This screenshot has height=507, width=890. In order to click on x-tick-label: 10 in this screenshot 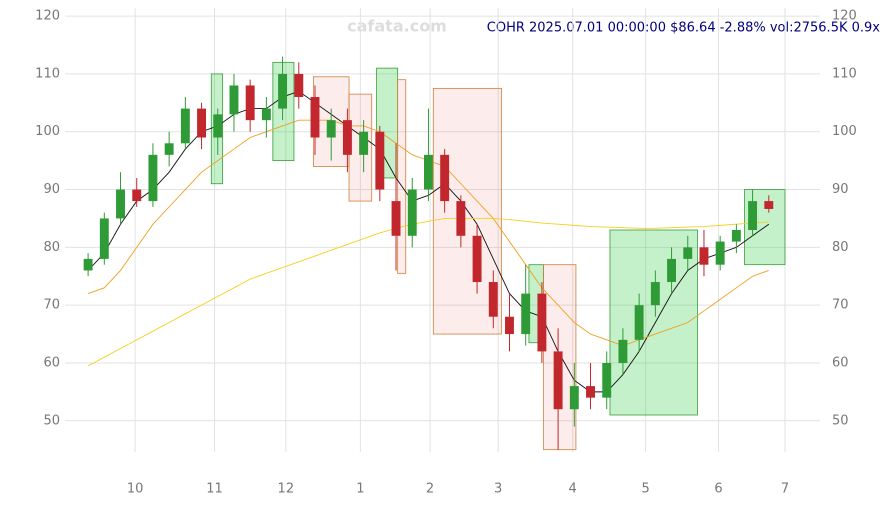, I will do `click(135, 489)`.